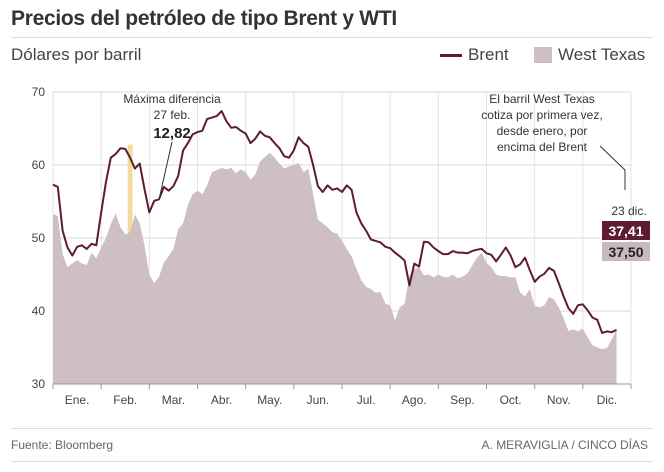 Image resolution: width=664 pixels, height=472 pixels. I want to click on footer-credit: A. MERAVIGLIA / CINCO DÍAS, so click(564, 445).